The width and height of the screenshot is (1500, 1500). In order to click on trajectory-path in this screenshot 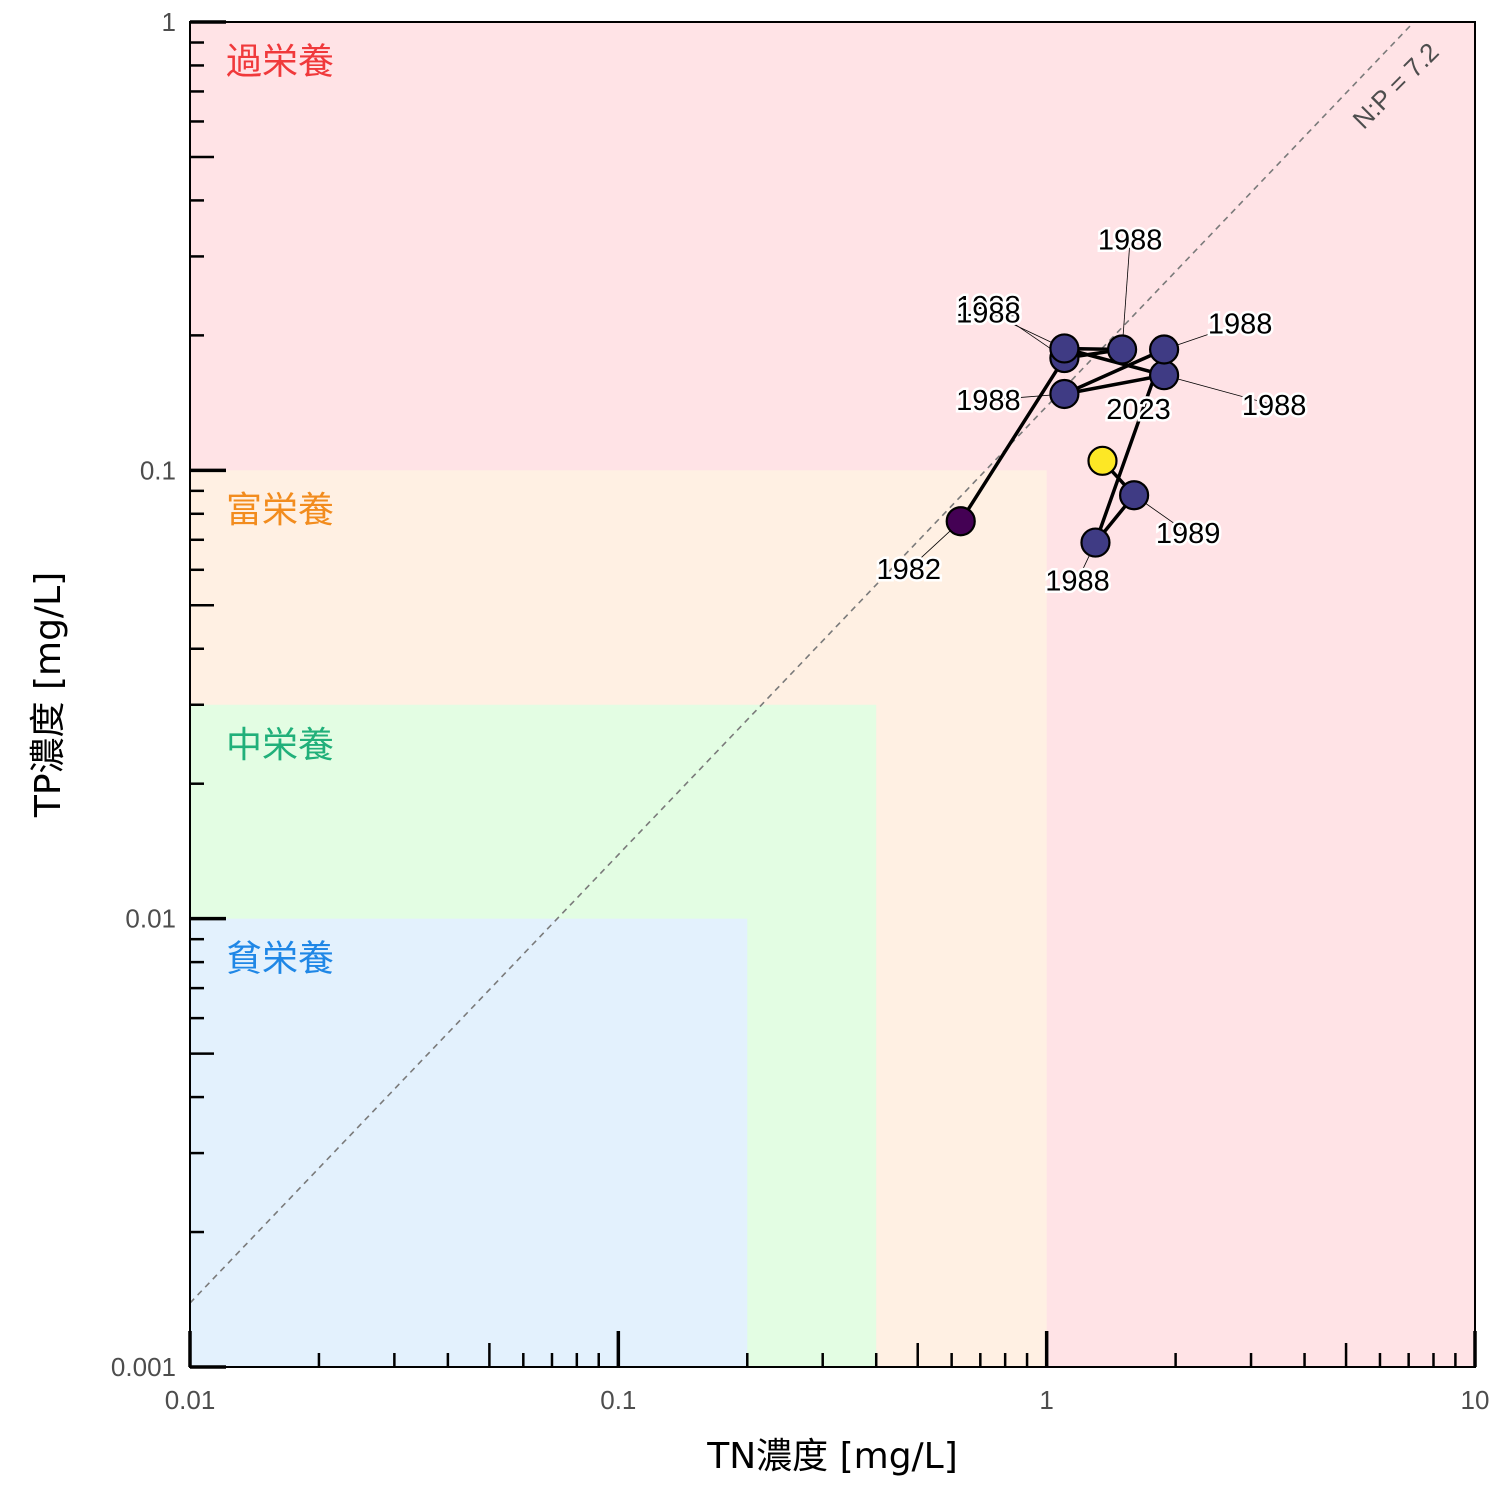, I will do `click(1062, 445)`.